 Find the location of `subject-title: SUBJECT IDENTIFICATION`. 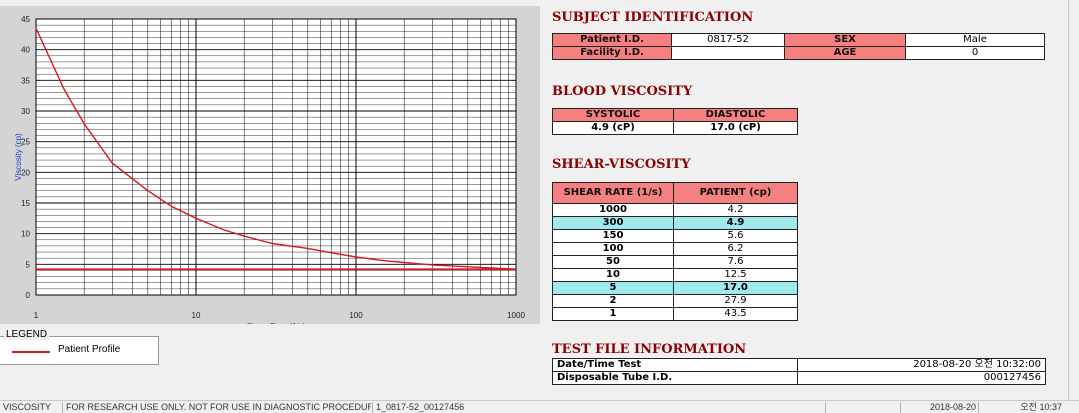

subject-title: SUBJECT IDENTIFICATION is located at coordinates (653, 17).